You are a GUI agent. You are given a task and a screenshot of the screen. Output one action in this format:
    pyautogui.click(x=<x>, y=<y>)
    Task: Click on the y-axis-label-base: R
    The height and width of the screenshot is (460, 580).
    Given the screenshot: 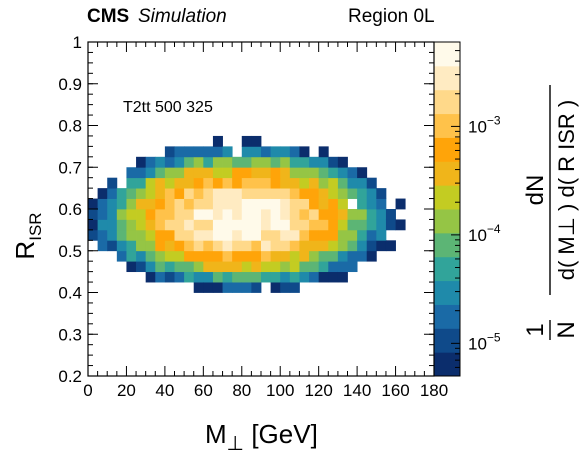 What is the action you would take?
    pyautogui.click(x=25, y=250)
    